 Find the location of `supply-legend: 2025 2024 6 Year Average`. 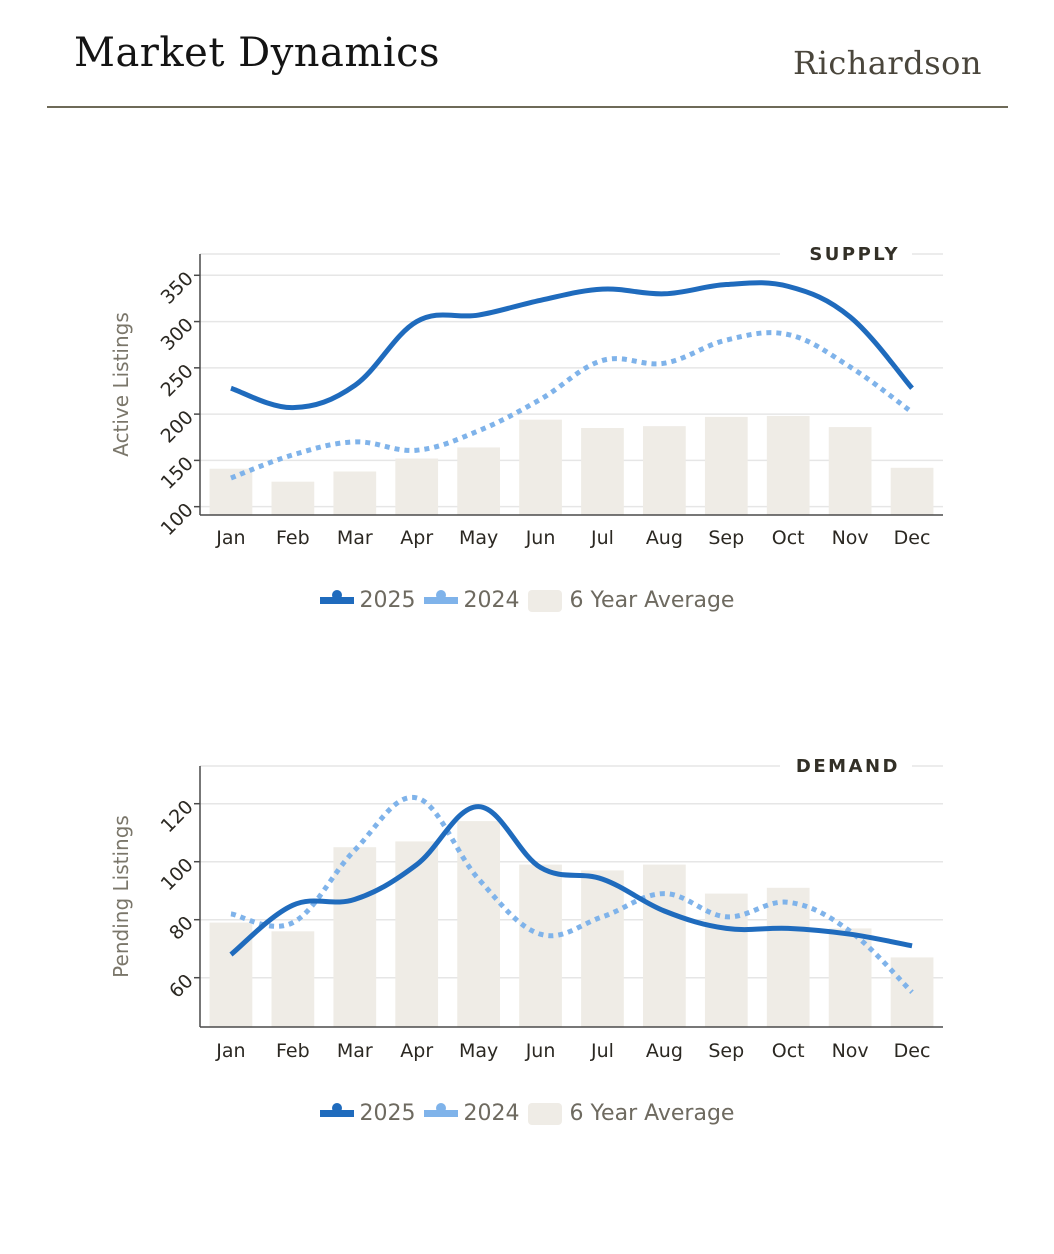

supply-legend: 2025 2024 6 Year Average is located at coordinates (527, 600).